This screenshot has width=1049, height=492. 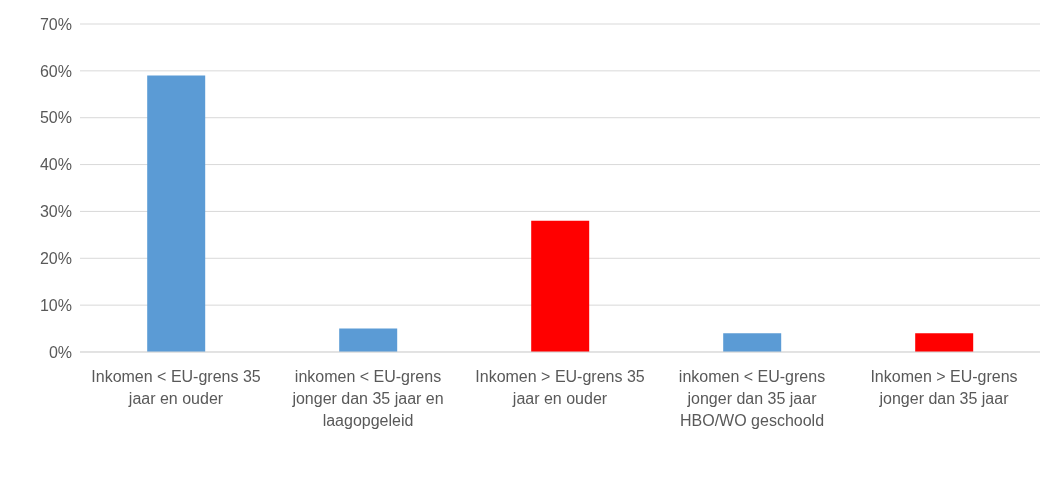 What do you see at coordinates (176, 387) in the screenshot?
I see `x-tick-label: Inkomen < EU-grens 35 jaar en ouder` at bounding box center [176, 387].